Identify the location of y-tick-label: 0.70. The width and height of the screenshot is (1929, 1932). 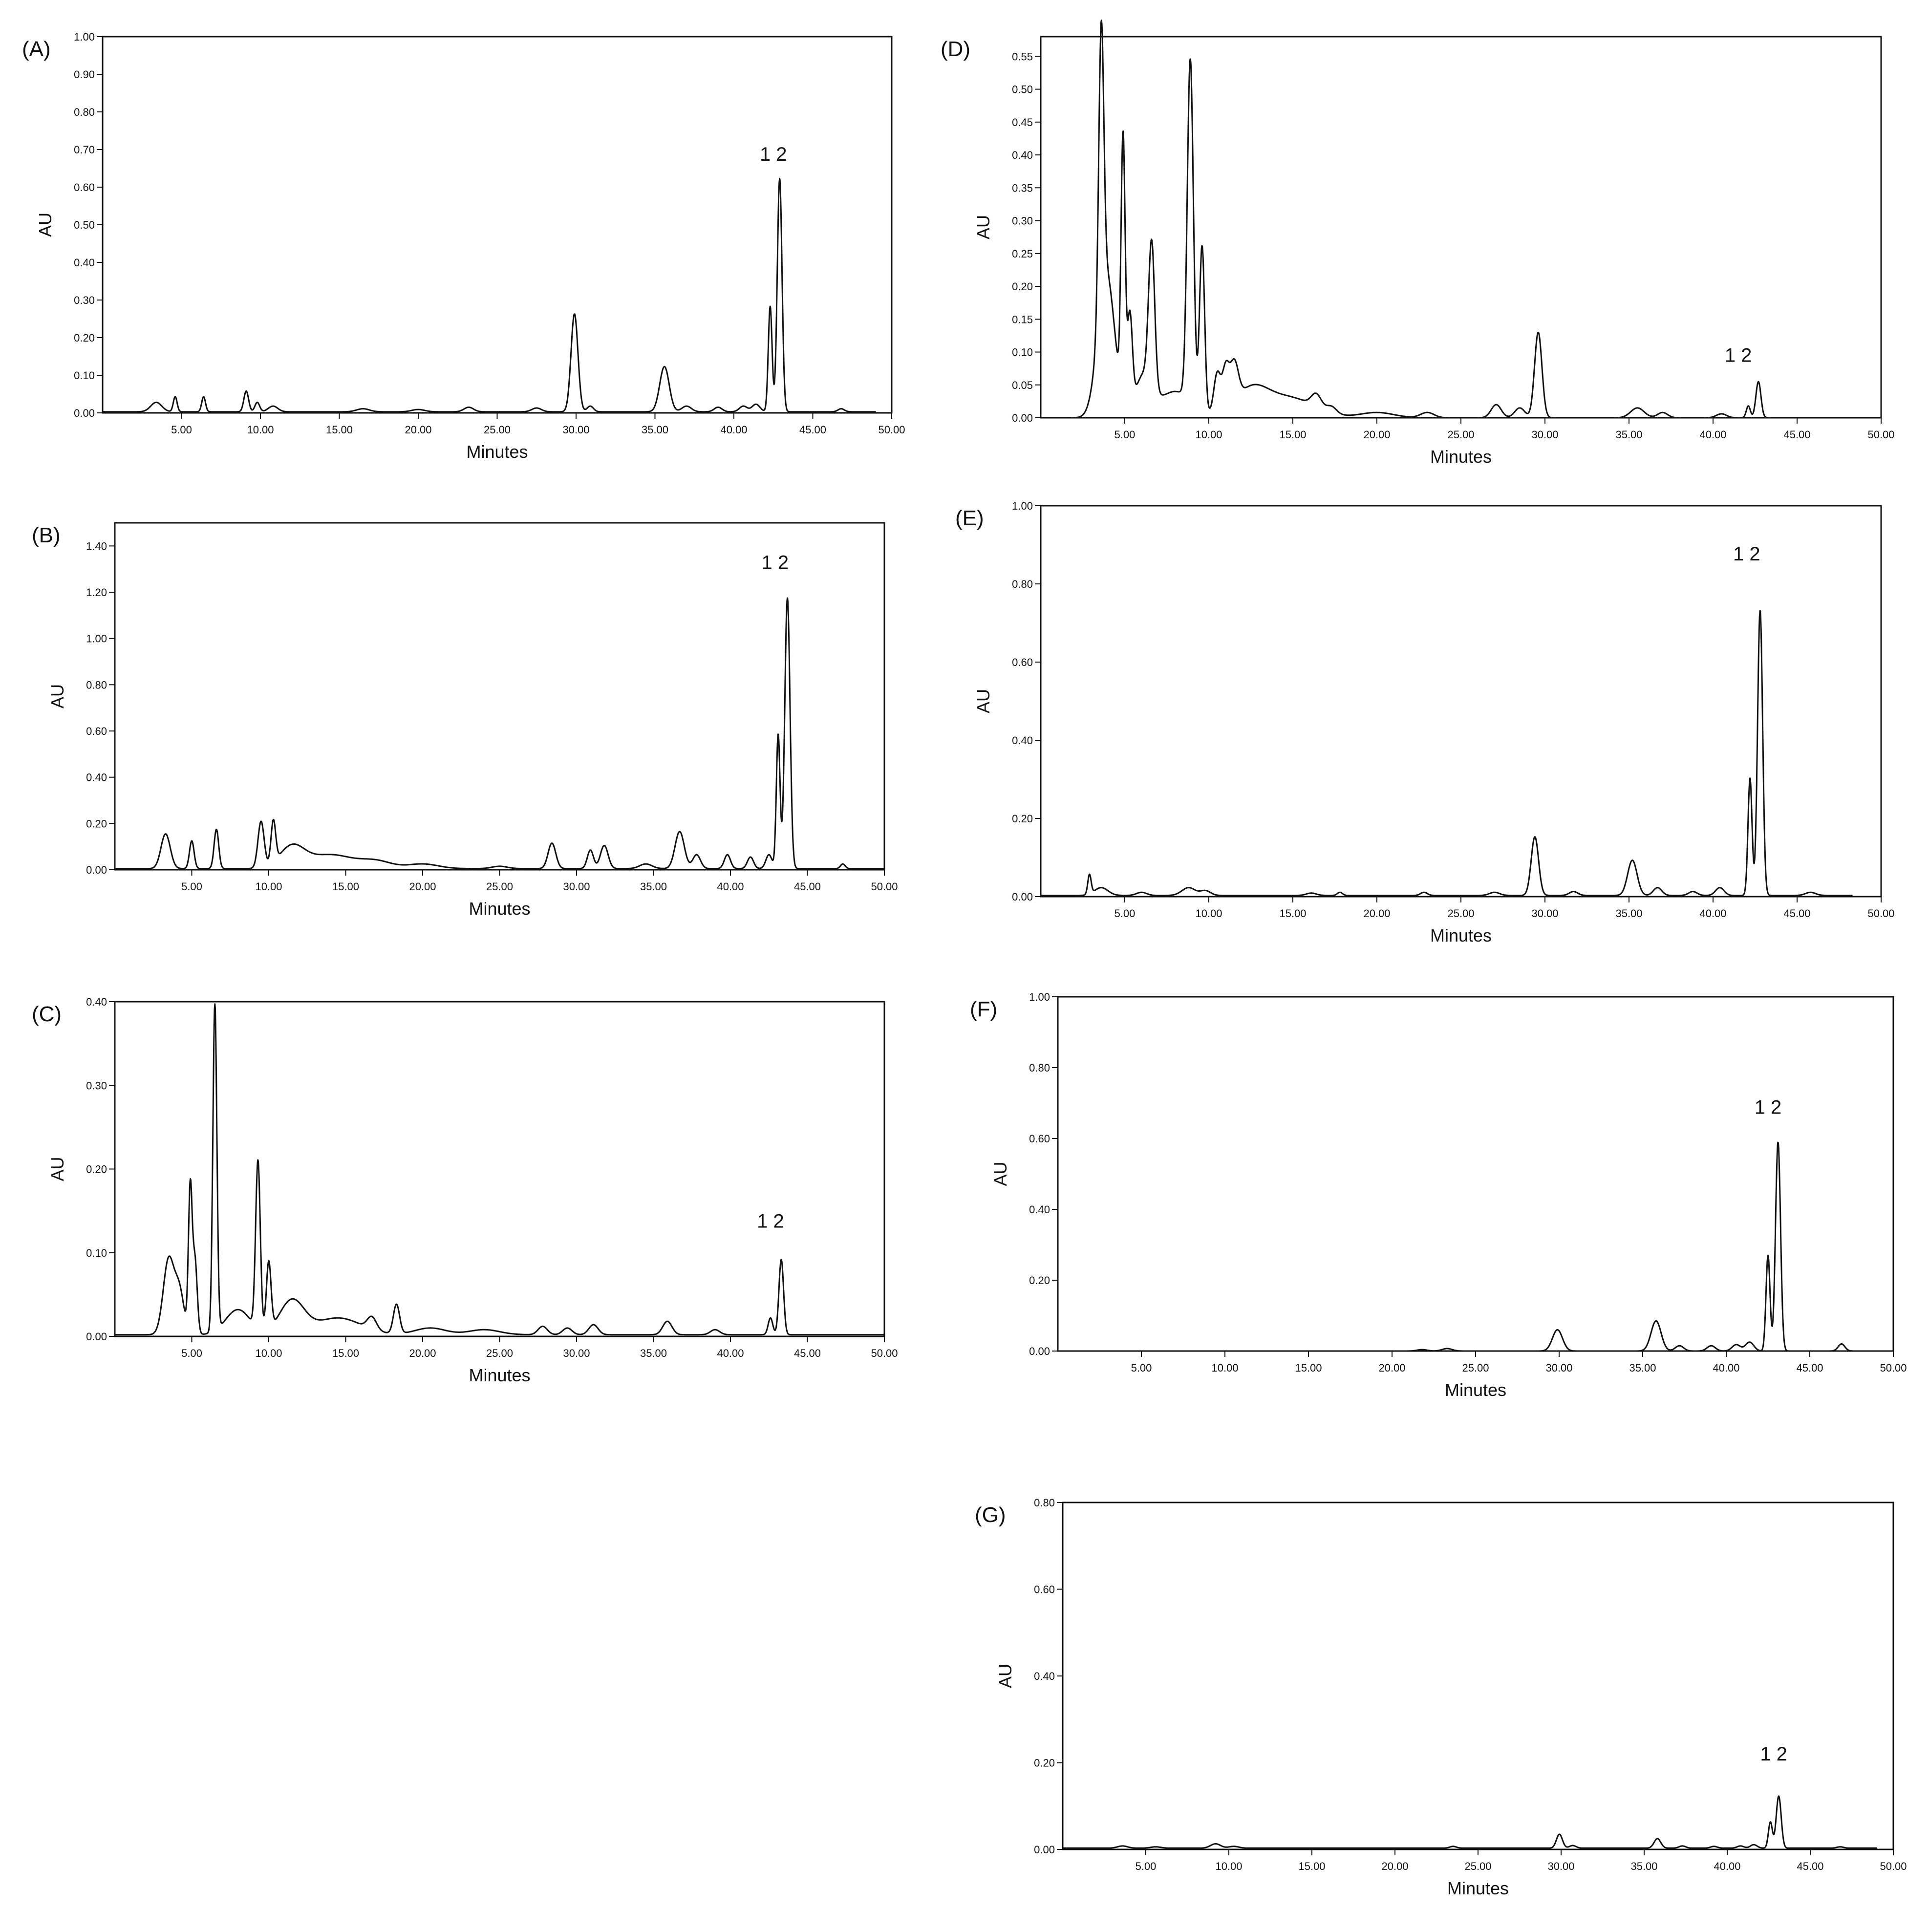
(84, 150).